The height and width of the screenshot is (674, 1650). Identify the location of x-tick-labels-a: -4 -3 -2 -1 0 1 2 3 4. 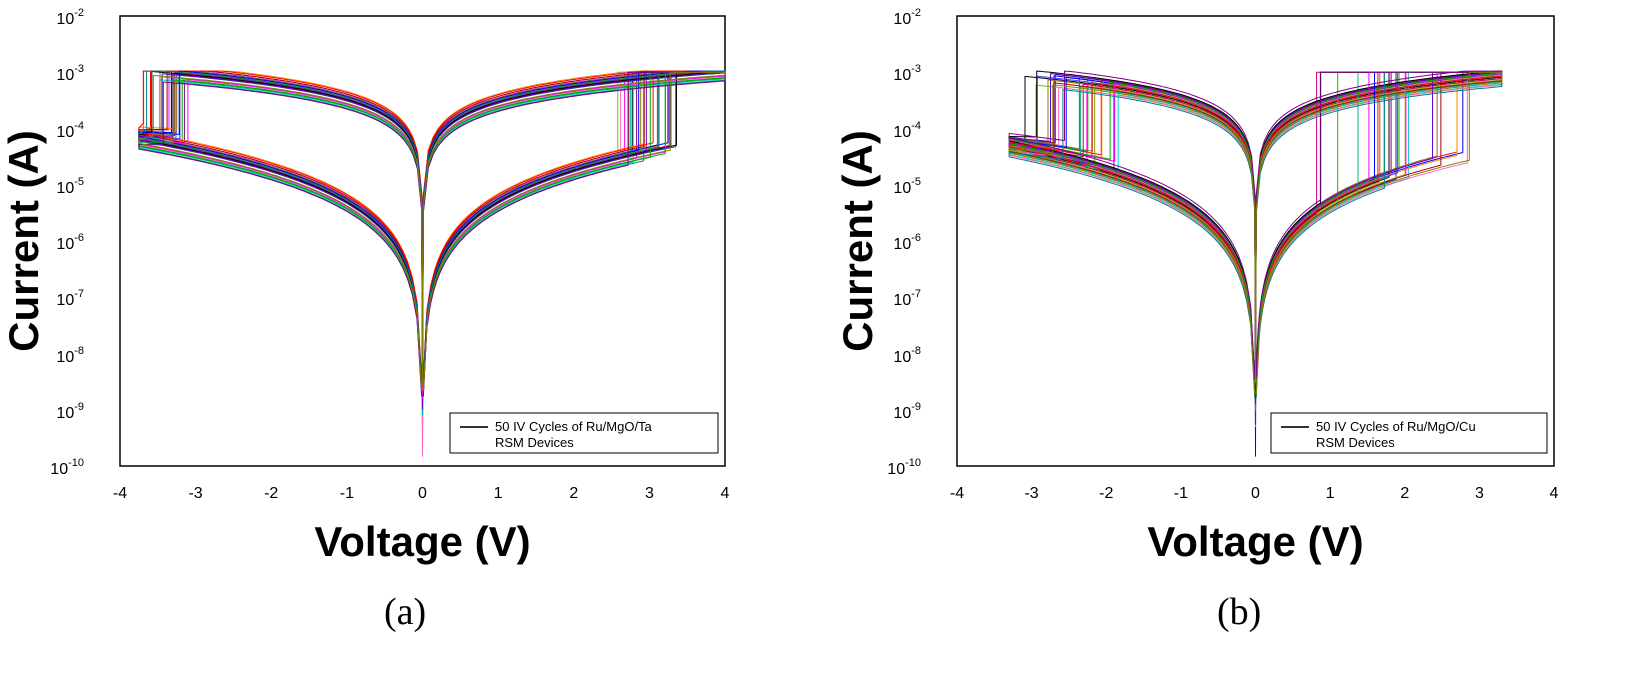
(421, 493).